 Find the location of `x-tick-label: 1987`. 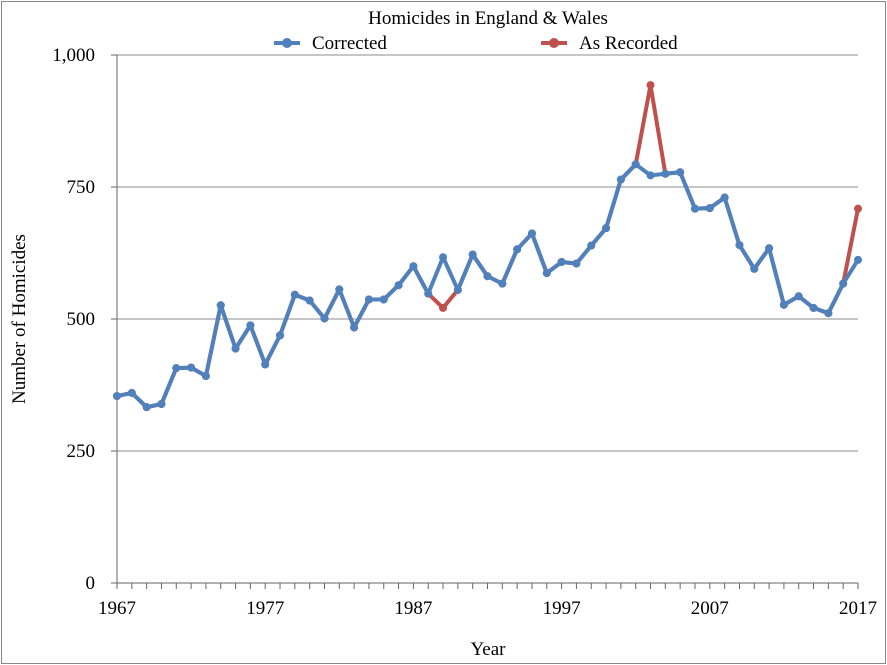

x-tick-label: 1987 is located at coordinates (413, 608).